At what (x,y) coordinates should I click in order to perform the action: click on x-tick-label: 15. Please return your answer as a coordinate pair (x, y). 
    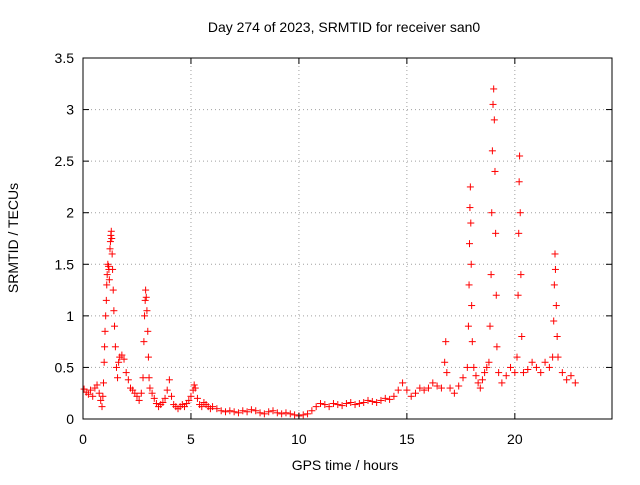
    Looking at the image, I should click on (407, 439).